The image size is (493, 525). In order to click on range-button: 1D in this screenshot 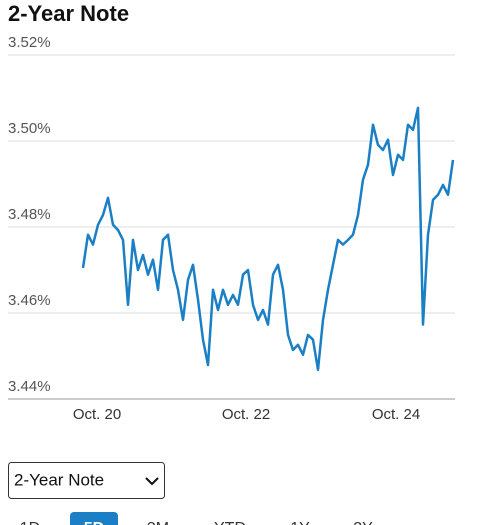, I will do `click(30, 522)`.